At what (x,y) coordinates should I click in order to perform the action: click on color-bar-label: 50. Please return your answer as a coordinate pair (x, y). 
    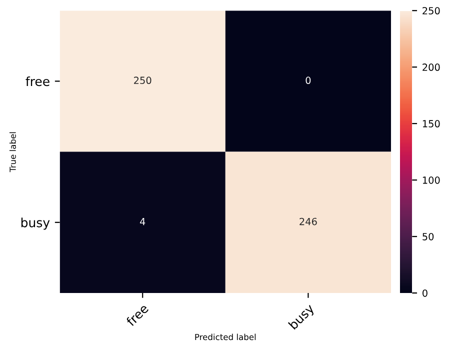
    Looking at the image, I should click on (428, 236).